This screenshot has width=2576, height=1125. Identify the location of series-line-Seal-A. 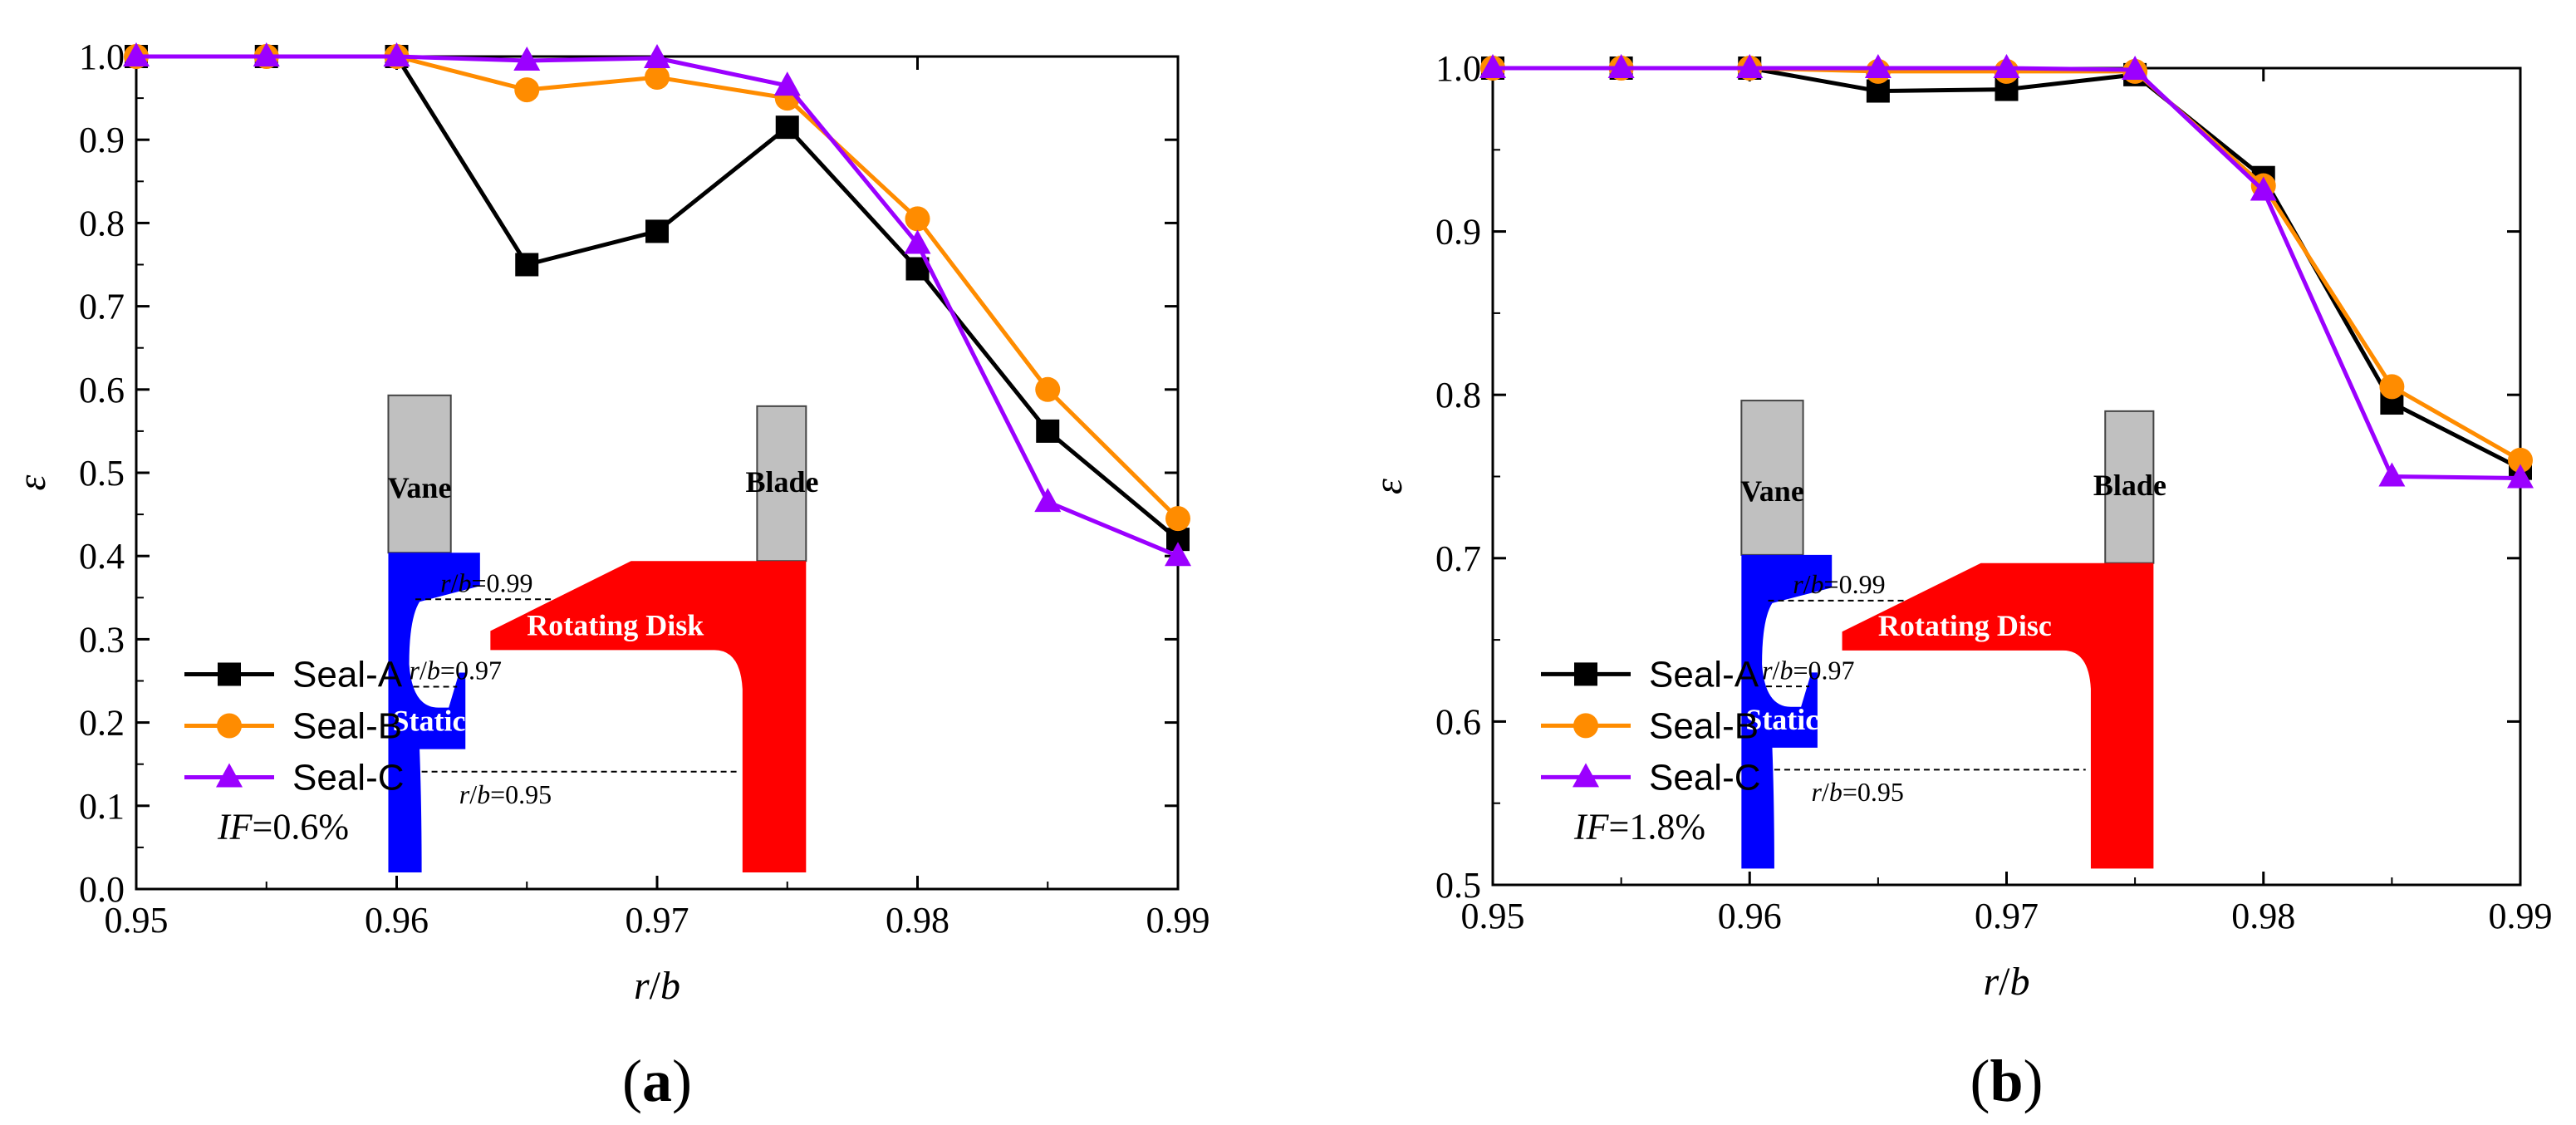
(2007, 268).